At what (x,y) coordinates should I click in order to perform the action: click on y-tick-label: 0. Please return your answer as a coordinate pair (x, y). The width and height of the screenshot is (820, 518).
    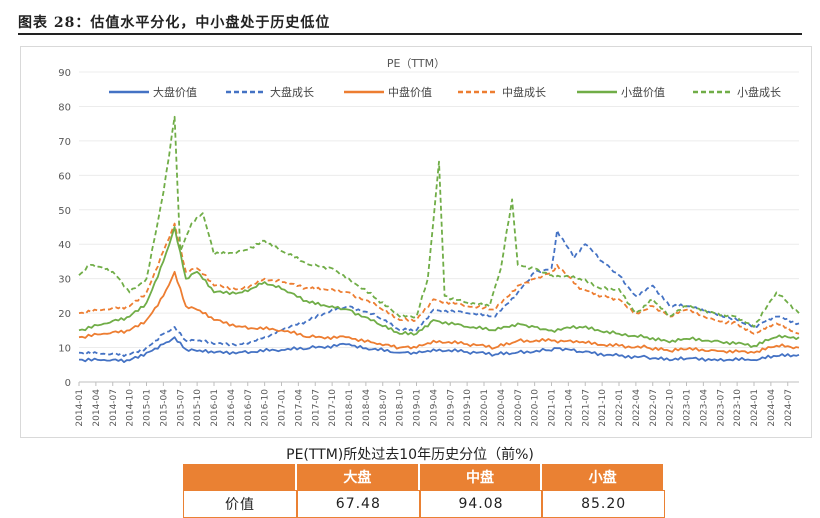
    Looking at the image, I should click on (68, 383).